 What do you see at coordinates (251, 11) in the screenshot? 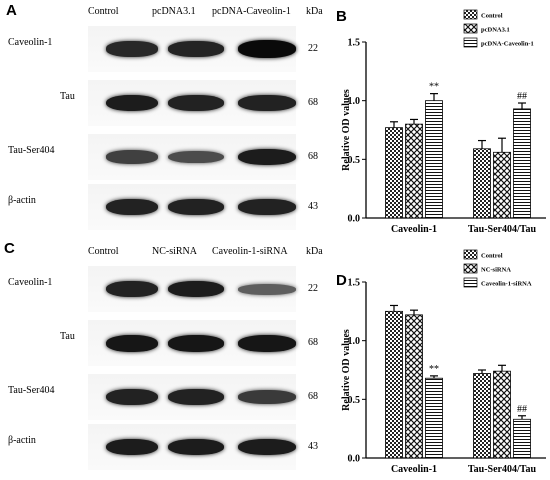
I see `lane-label: pcDNA-Caveolin-1` at bounding box center [251, 11].